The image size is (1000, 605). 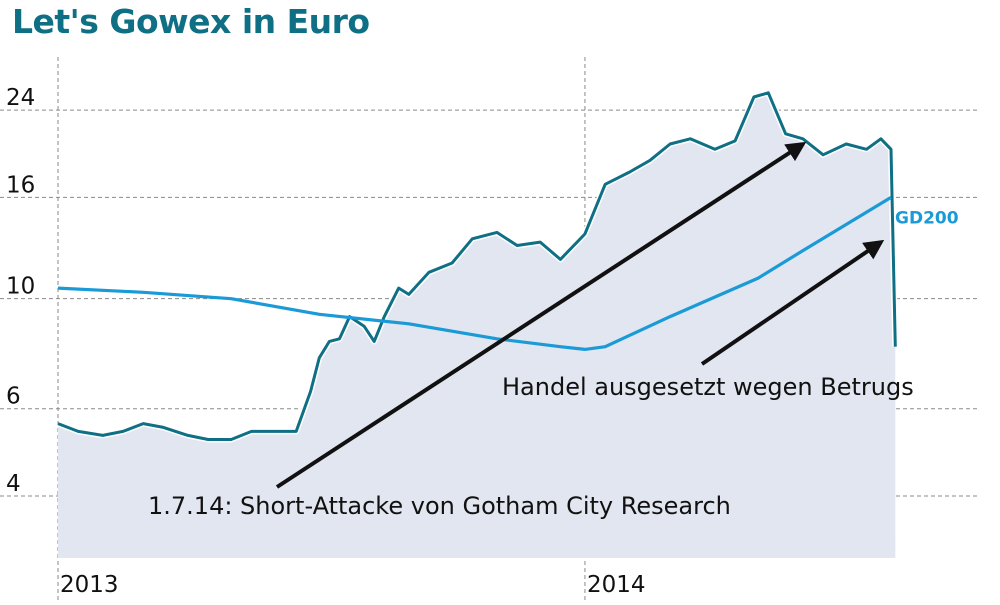 I want to click on y-tick-label: 4, so click(x=13, y=484).